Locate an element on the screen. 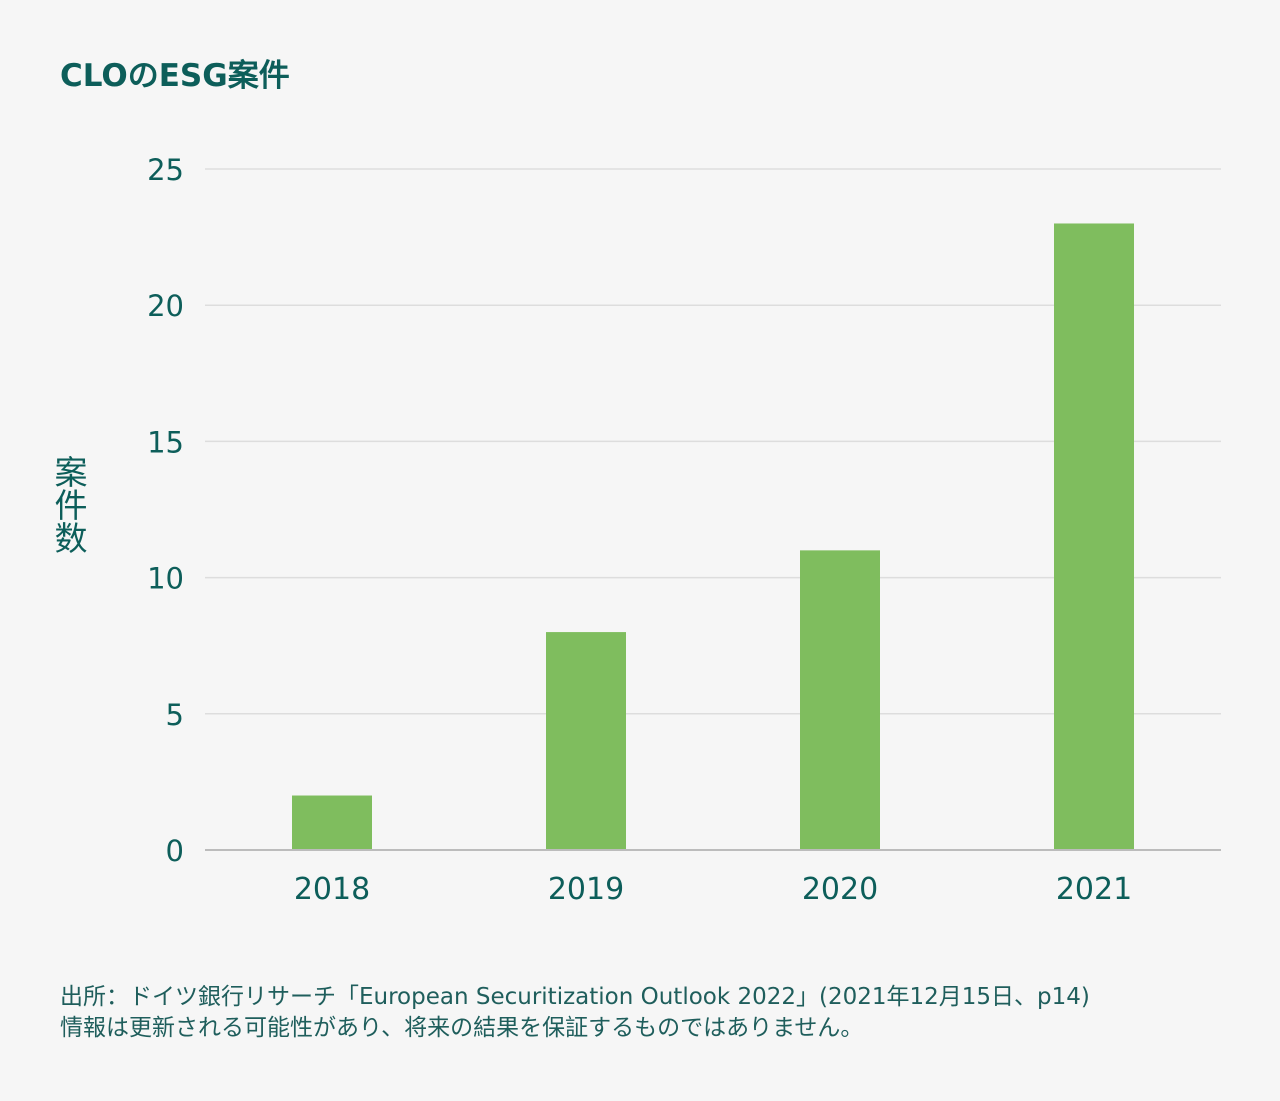 This screenshot has height=1101, width=1280. x-tick-label: 2020 is located at coordinates (840, 889).